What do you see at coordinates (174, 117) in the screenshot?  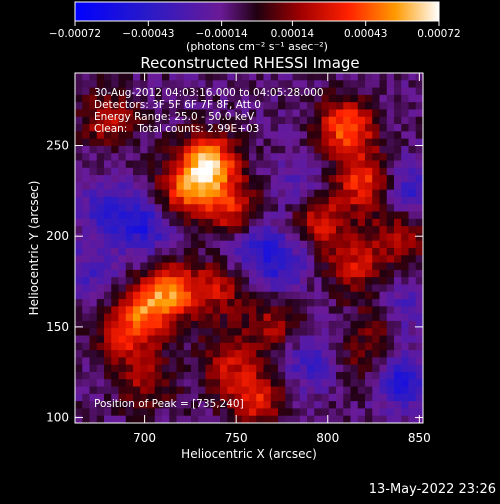 I see `info-energy-range: Energy Range: 25.0 - 50.0 keV` at bounding box center [174, 117].